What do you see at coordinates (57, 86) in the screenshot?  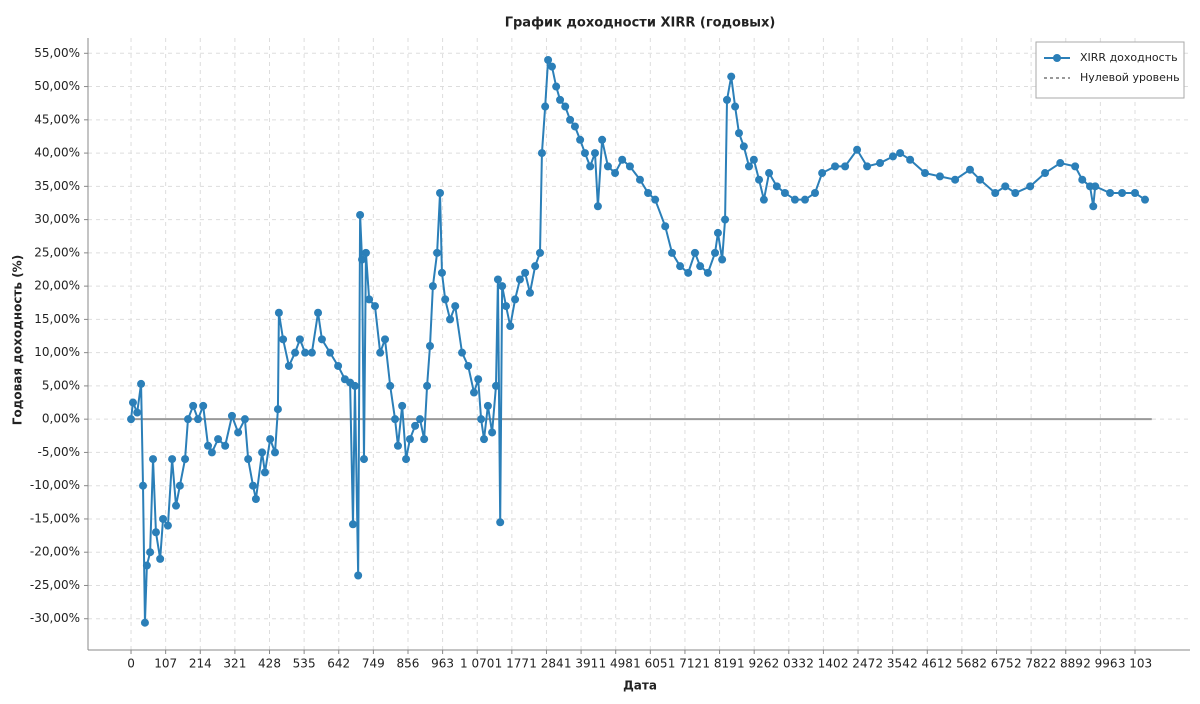 I see `y-tick-label: 50,00%` at bounding box center [57, 86].